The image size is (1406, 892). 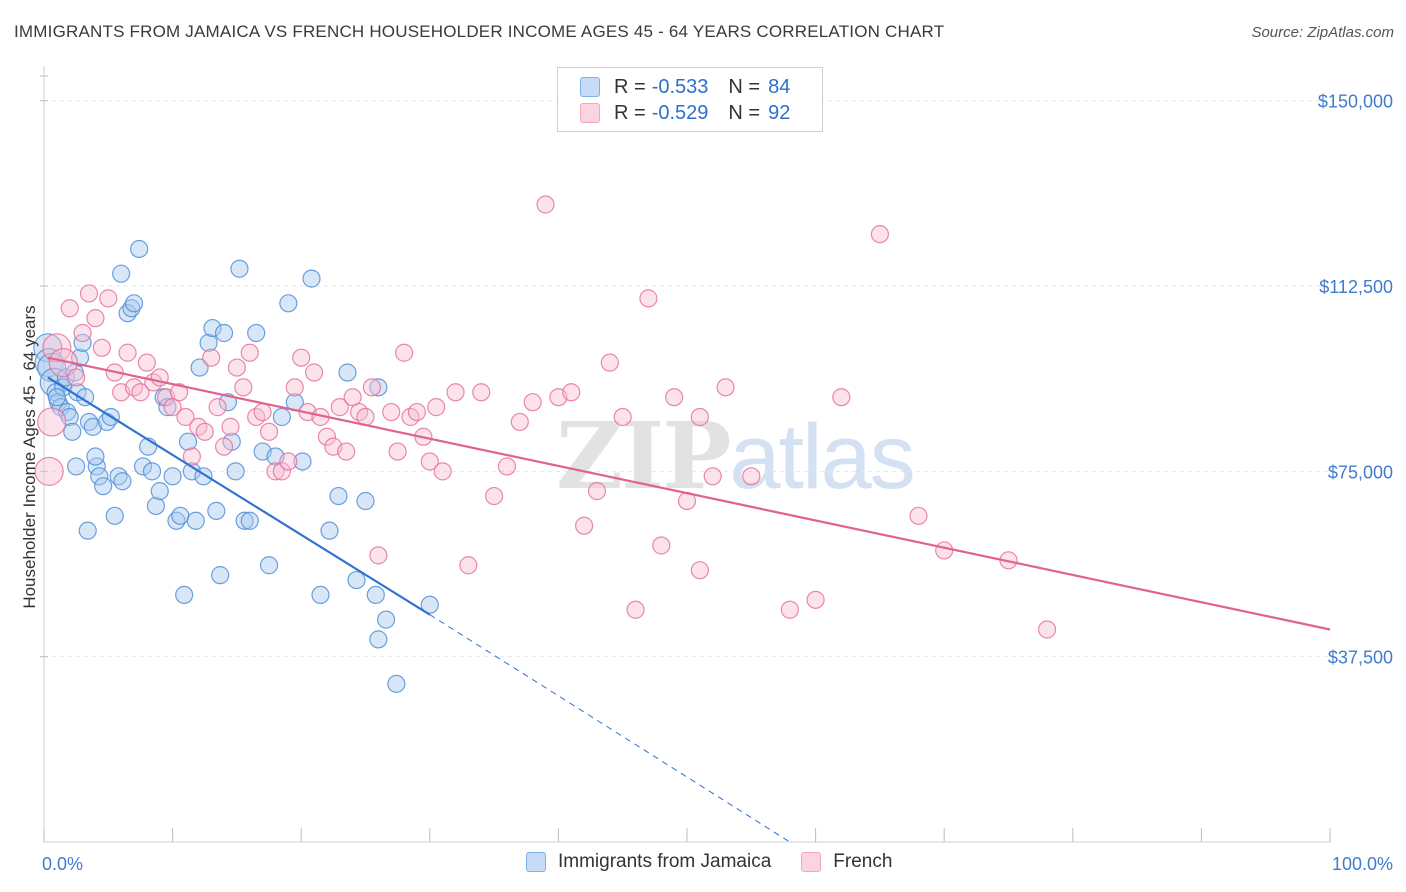 What do you see at coordinates (590, 87) in the screenshot?
I see `stat-swatch-jamaica` at bounding box center [590, 87].